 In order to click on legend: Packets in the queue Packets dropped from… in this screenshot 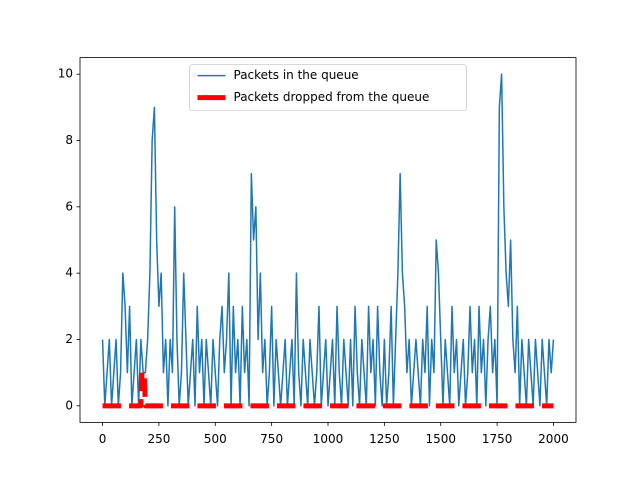, I will do `click(328, 87)`.